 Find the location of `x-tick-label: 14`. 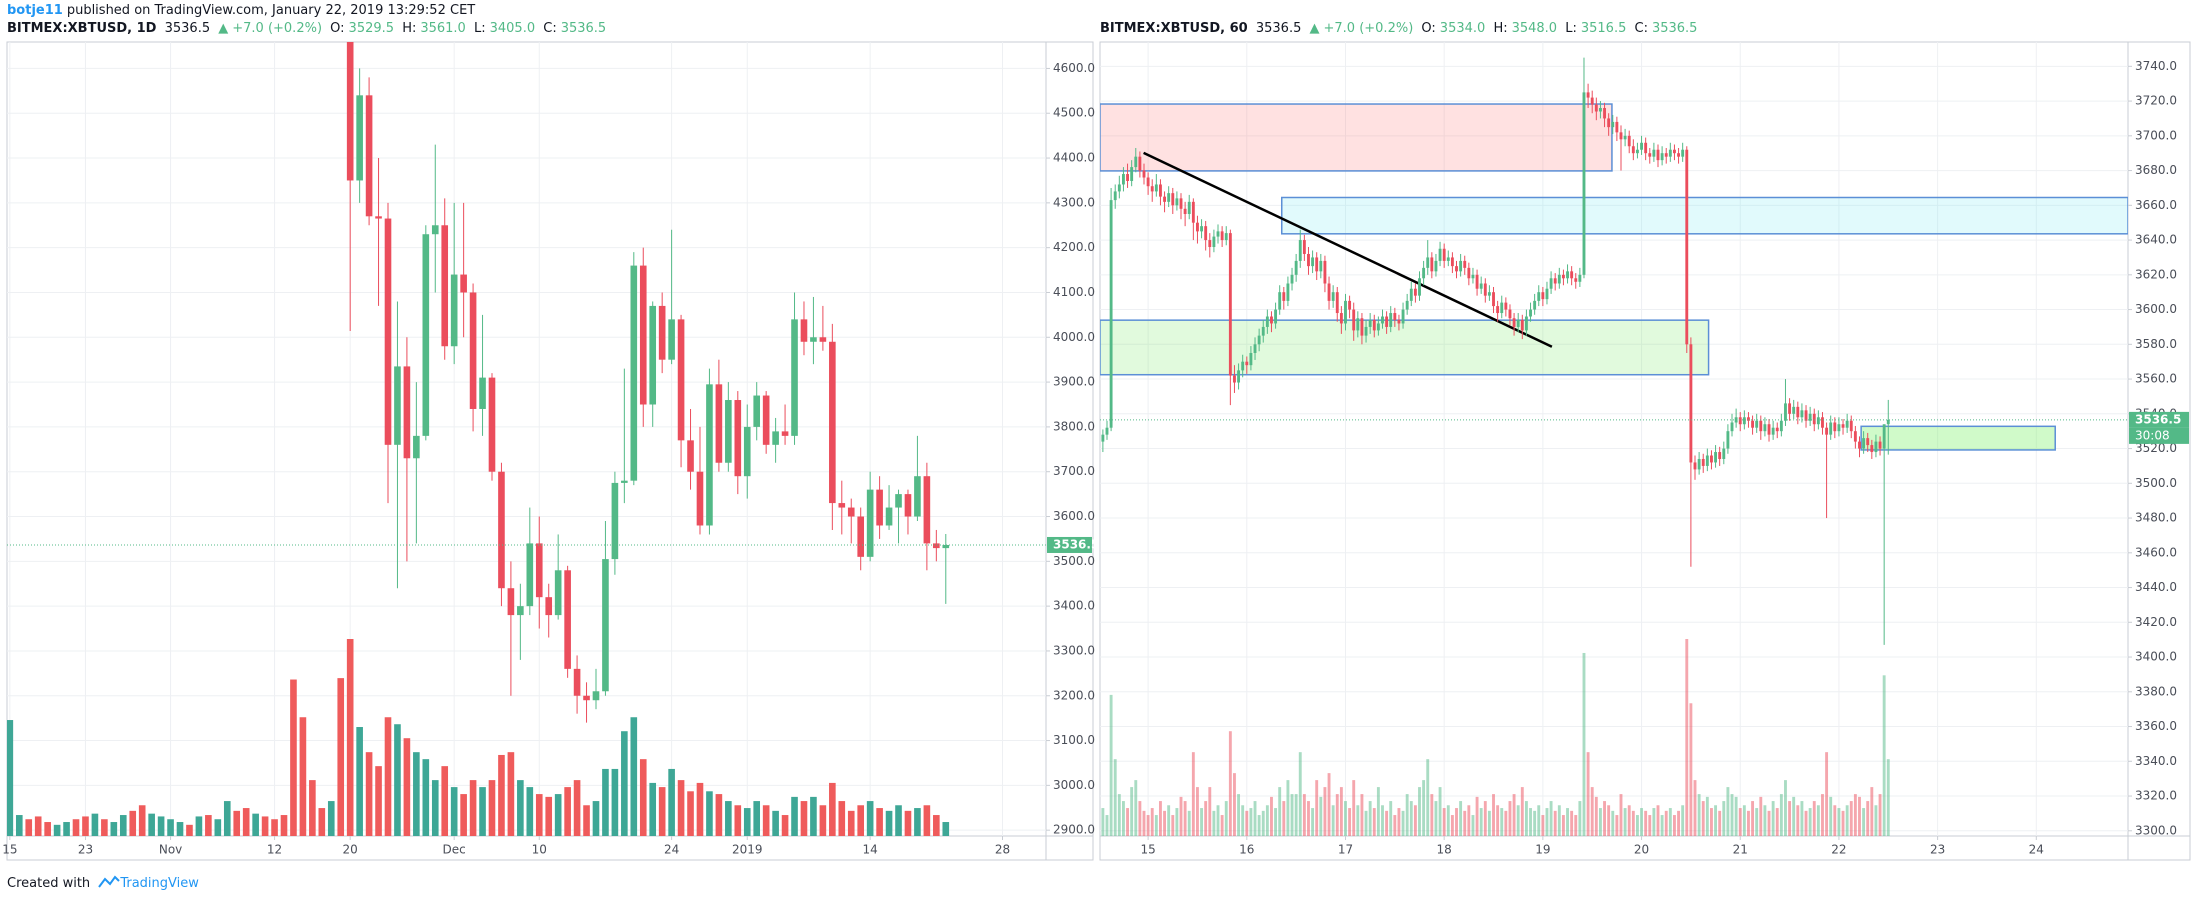

x-tick-label: 14 is located at coordinates (870, 850).